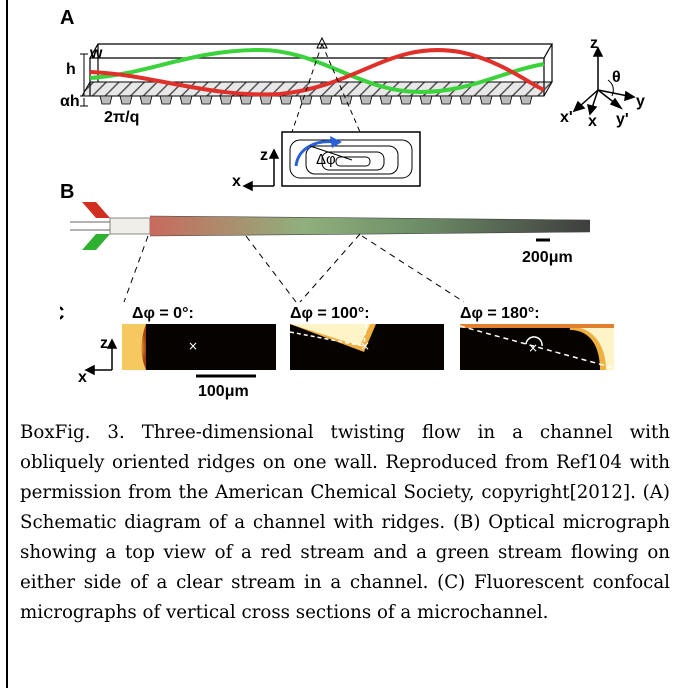  Describe the element at coordinates (622, 119) in the screenshot. I see `axis-y-prime: y'` at that location.